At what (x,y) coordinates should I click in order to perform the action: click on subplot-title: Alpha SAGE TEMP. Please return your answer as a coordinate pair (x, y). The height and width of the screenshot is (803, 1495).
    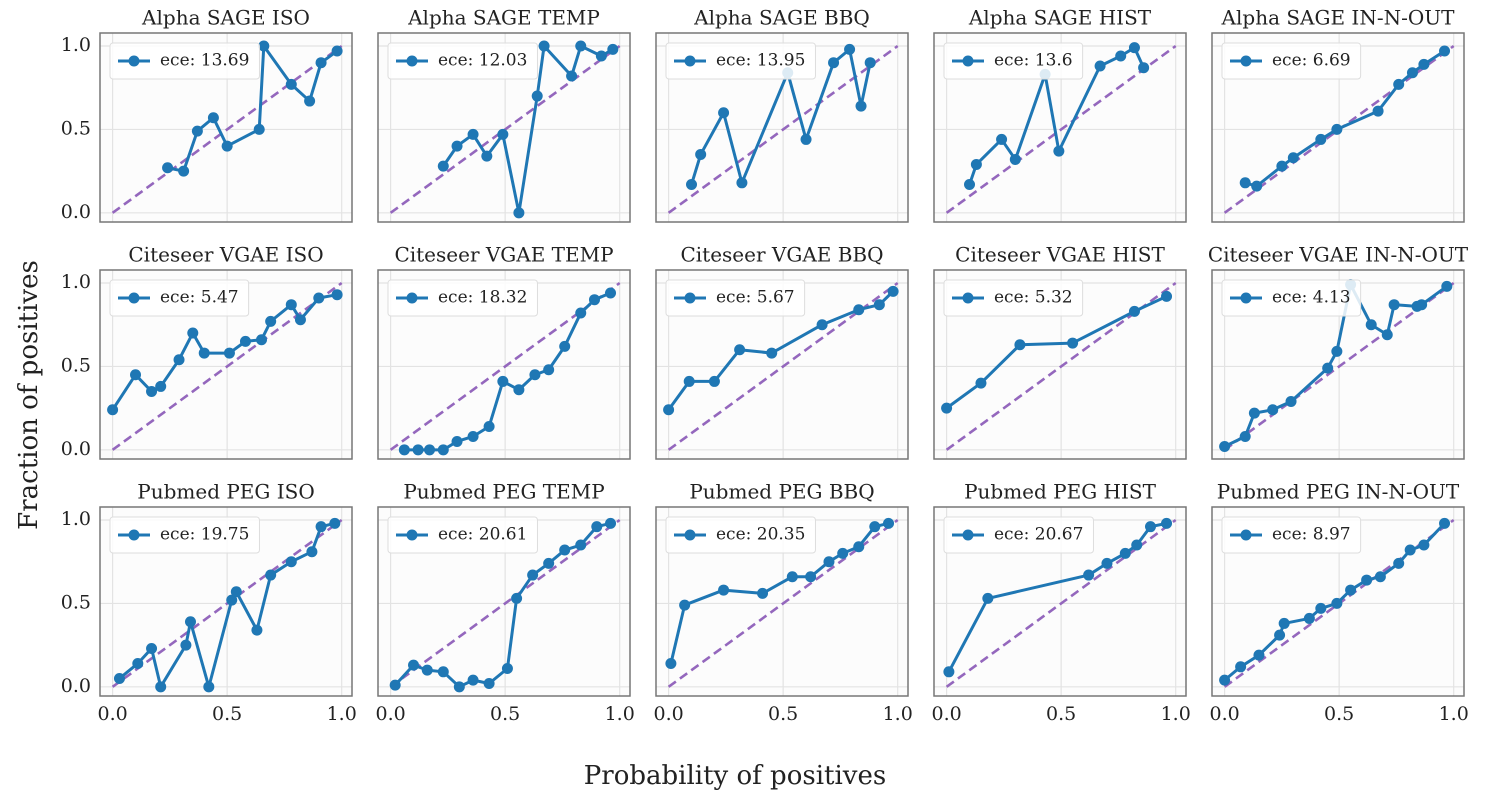
    Looking at the image, I should click on (503, 18).